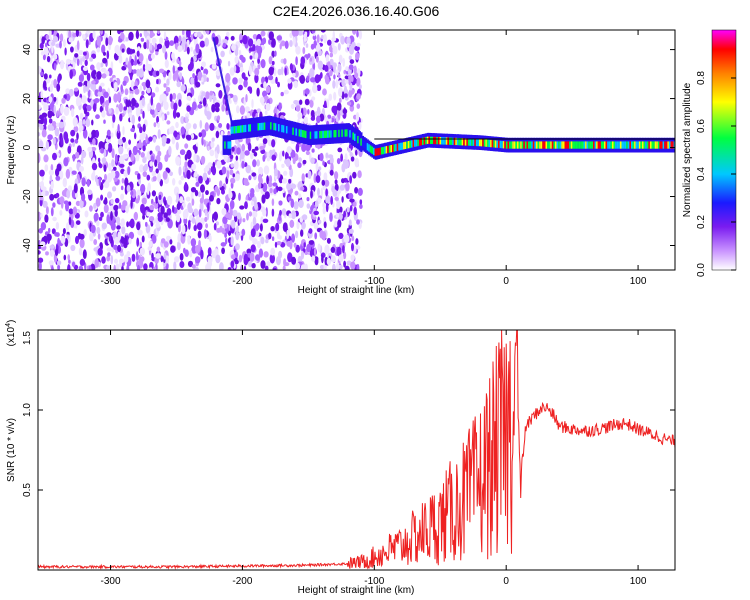 The height and width of the screenshot is (600, 750). I want to click on x-tick-label: -300, so click(111, 281).